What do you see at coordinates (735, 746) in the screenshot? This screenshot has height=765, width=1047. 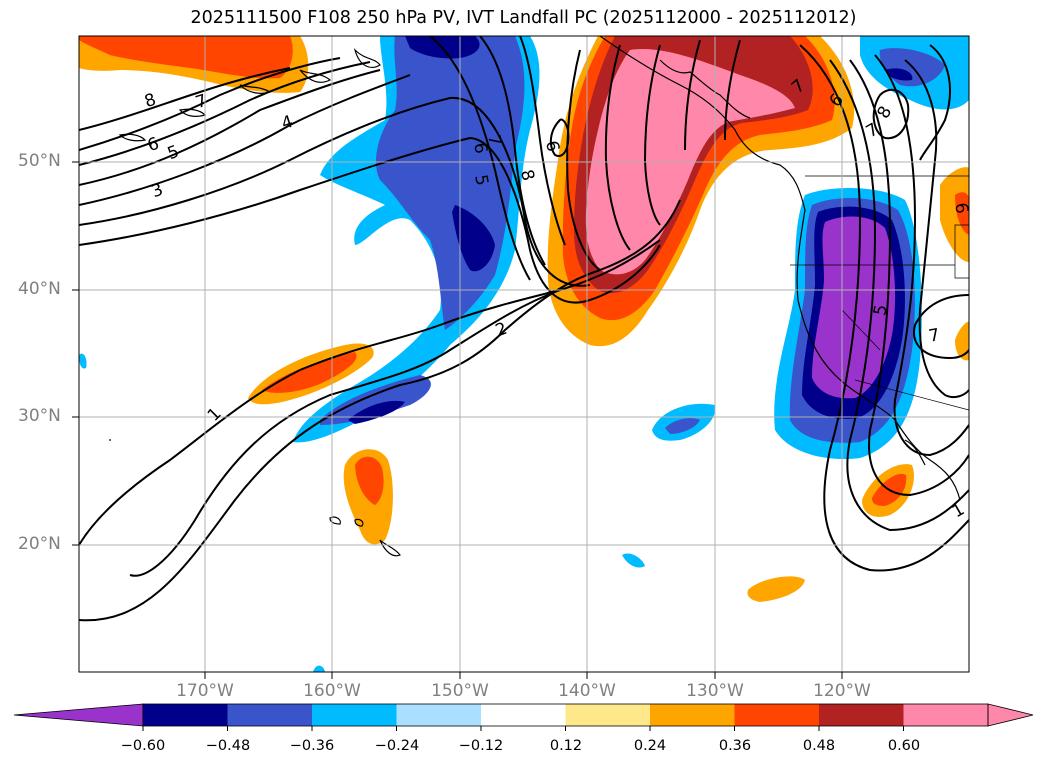 I see `colorbar-tick: 0.36` at bounding box center [735, 746].